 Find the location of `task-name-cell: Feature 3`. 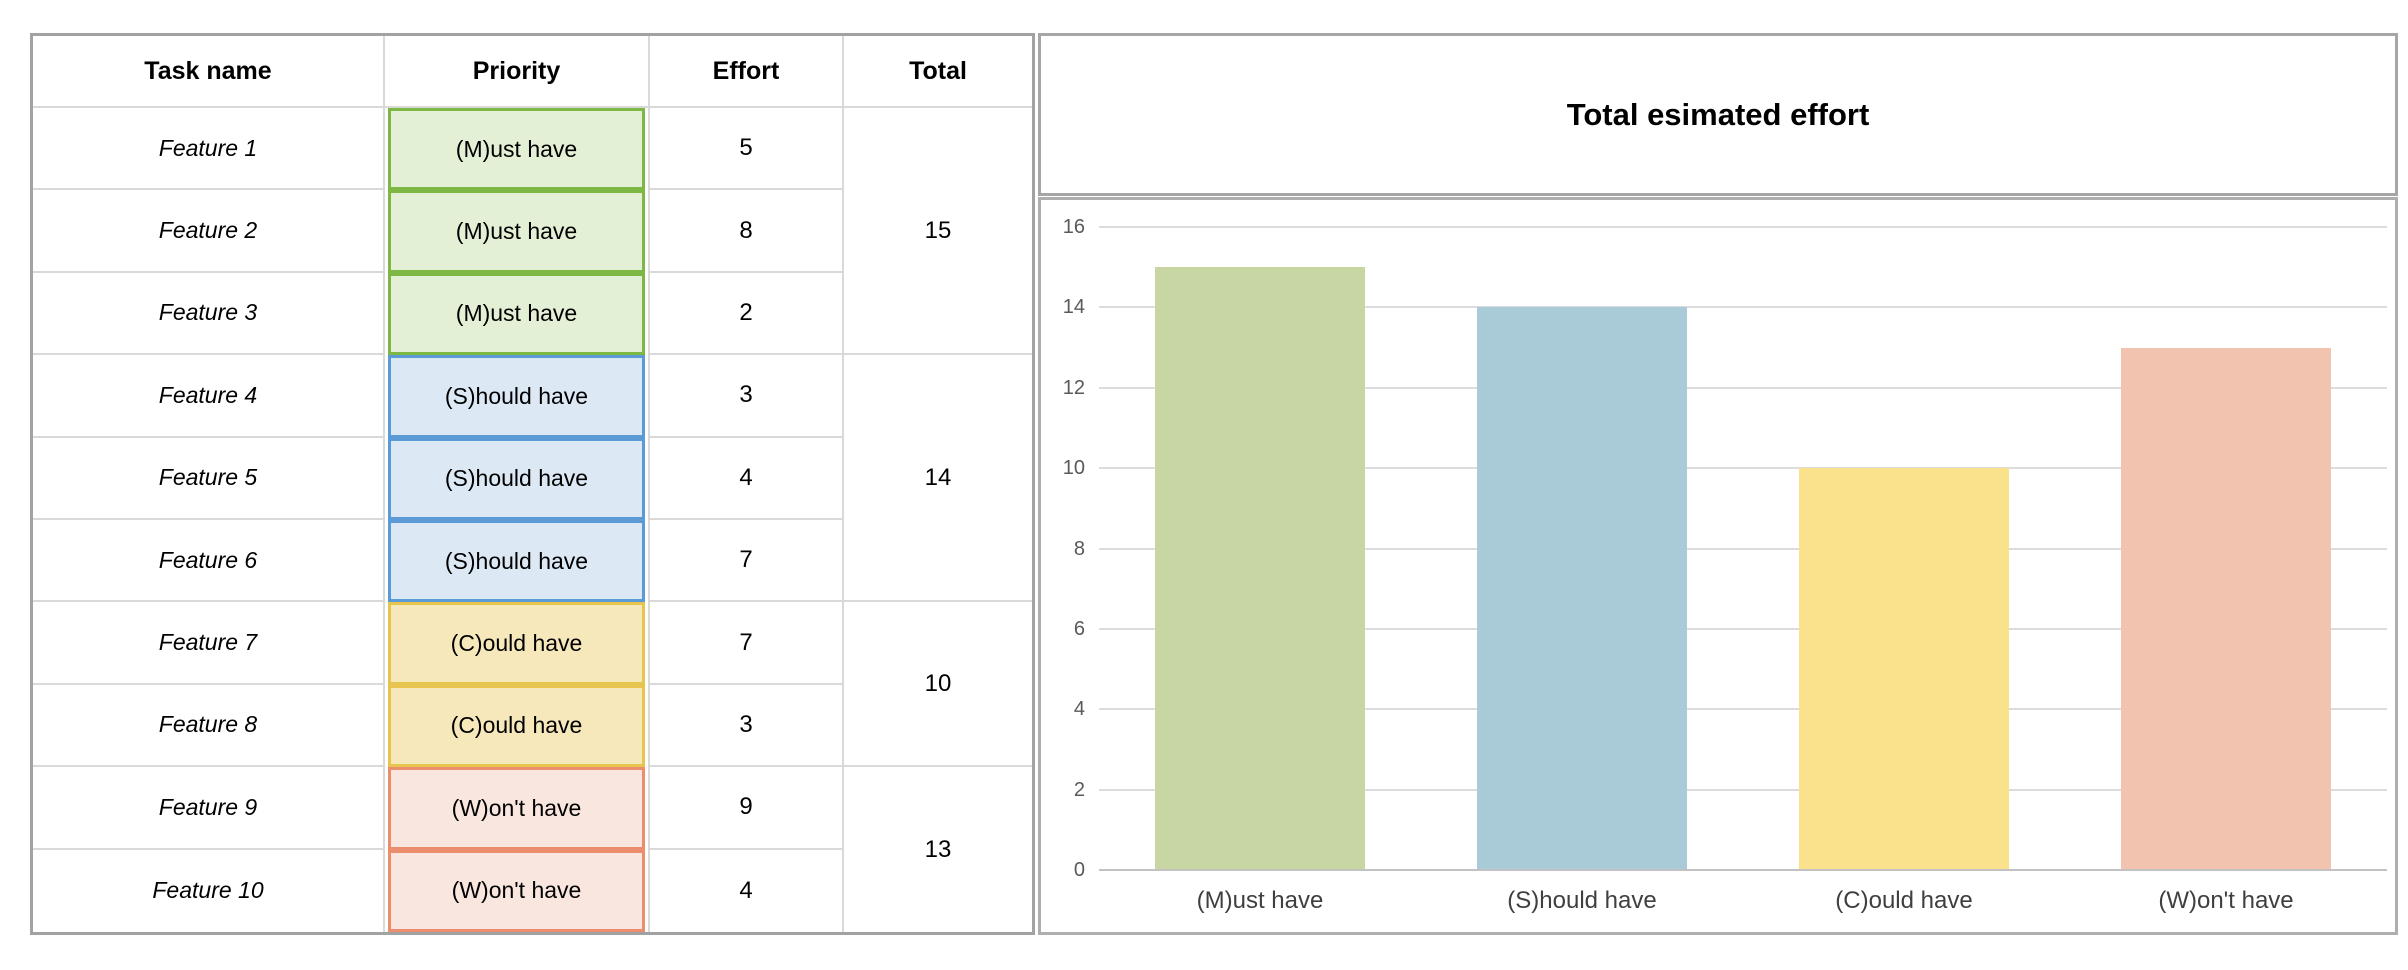

task-name-cell: Feature 3 is located at coordinates (209, 314).